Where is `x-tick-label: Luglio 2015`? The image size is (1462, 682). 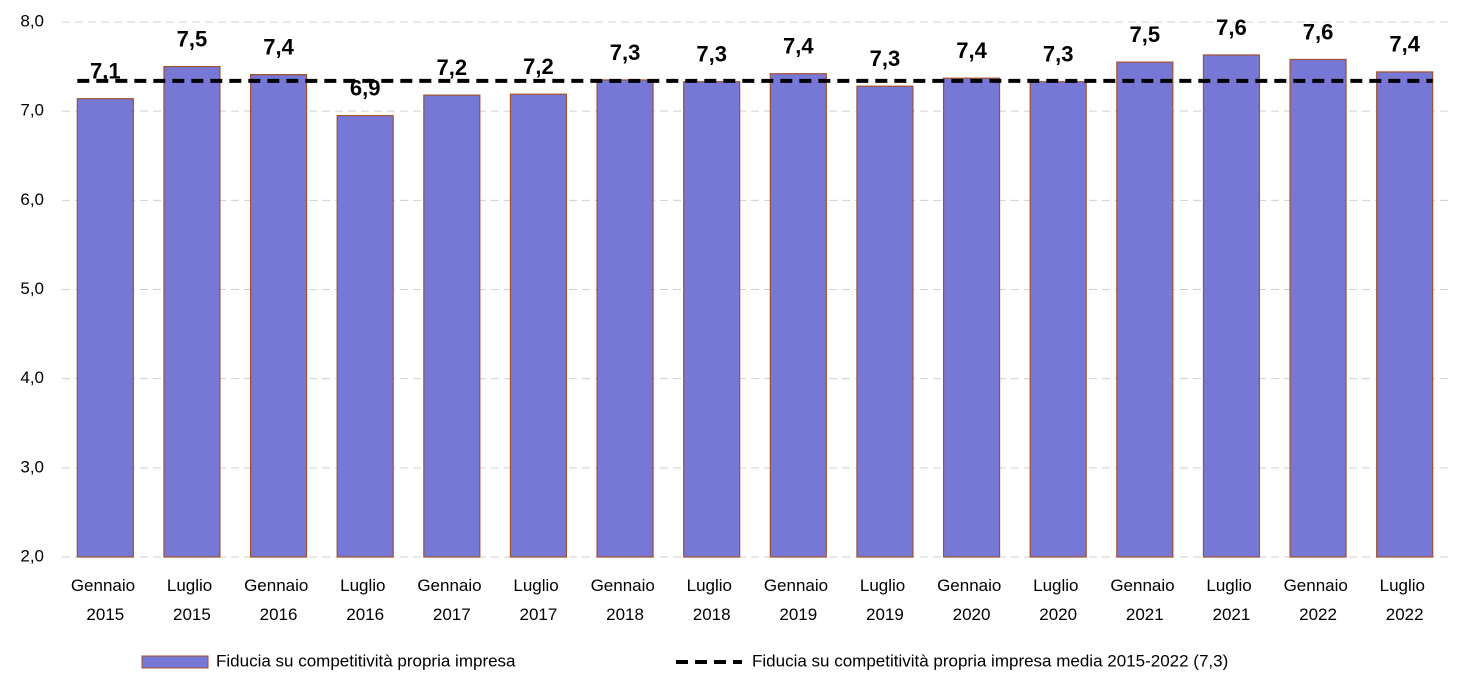 x-tick-label: Luglio 2015 is located at coordinates (192, 600).